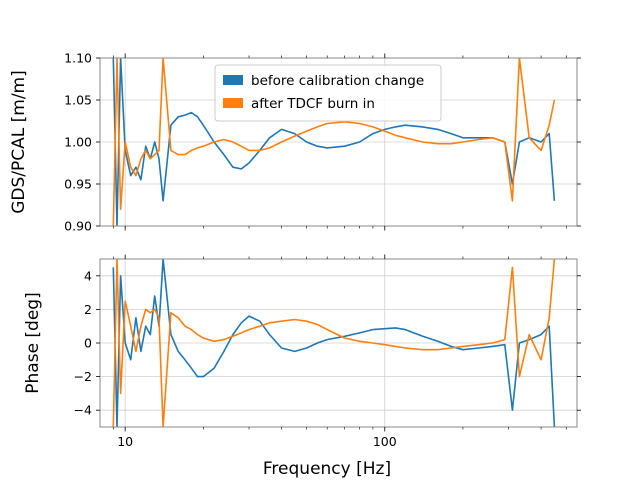  Describe the element at coordinates (327, 469) in the screenshot. I see `x-axis-label: Frequency [Hz]` at that location.